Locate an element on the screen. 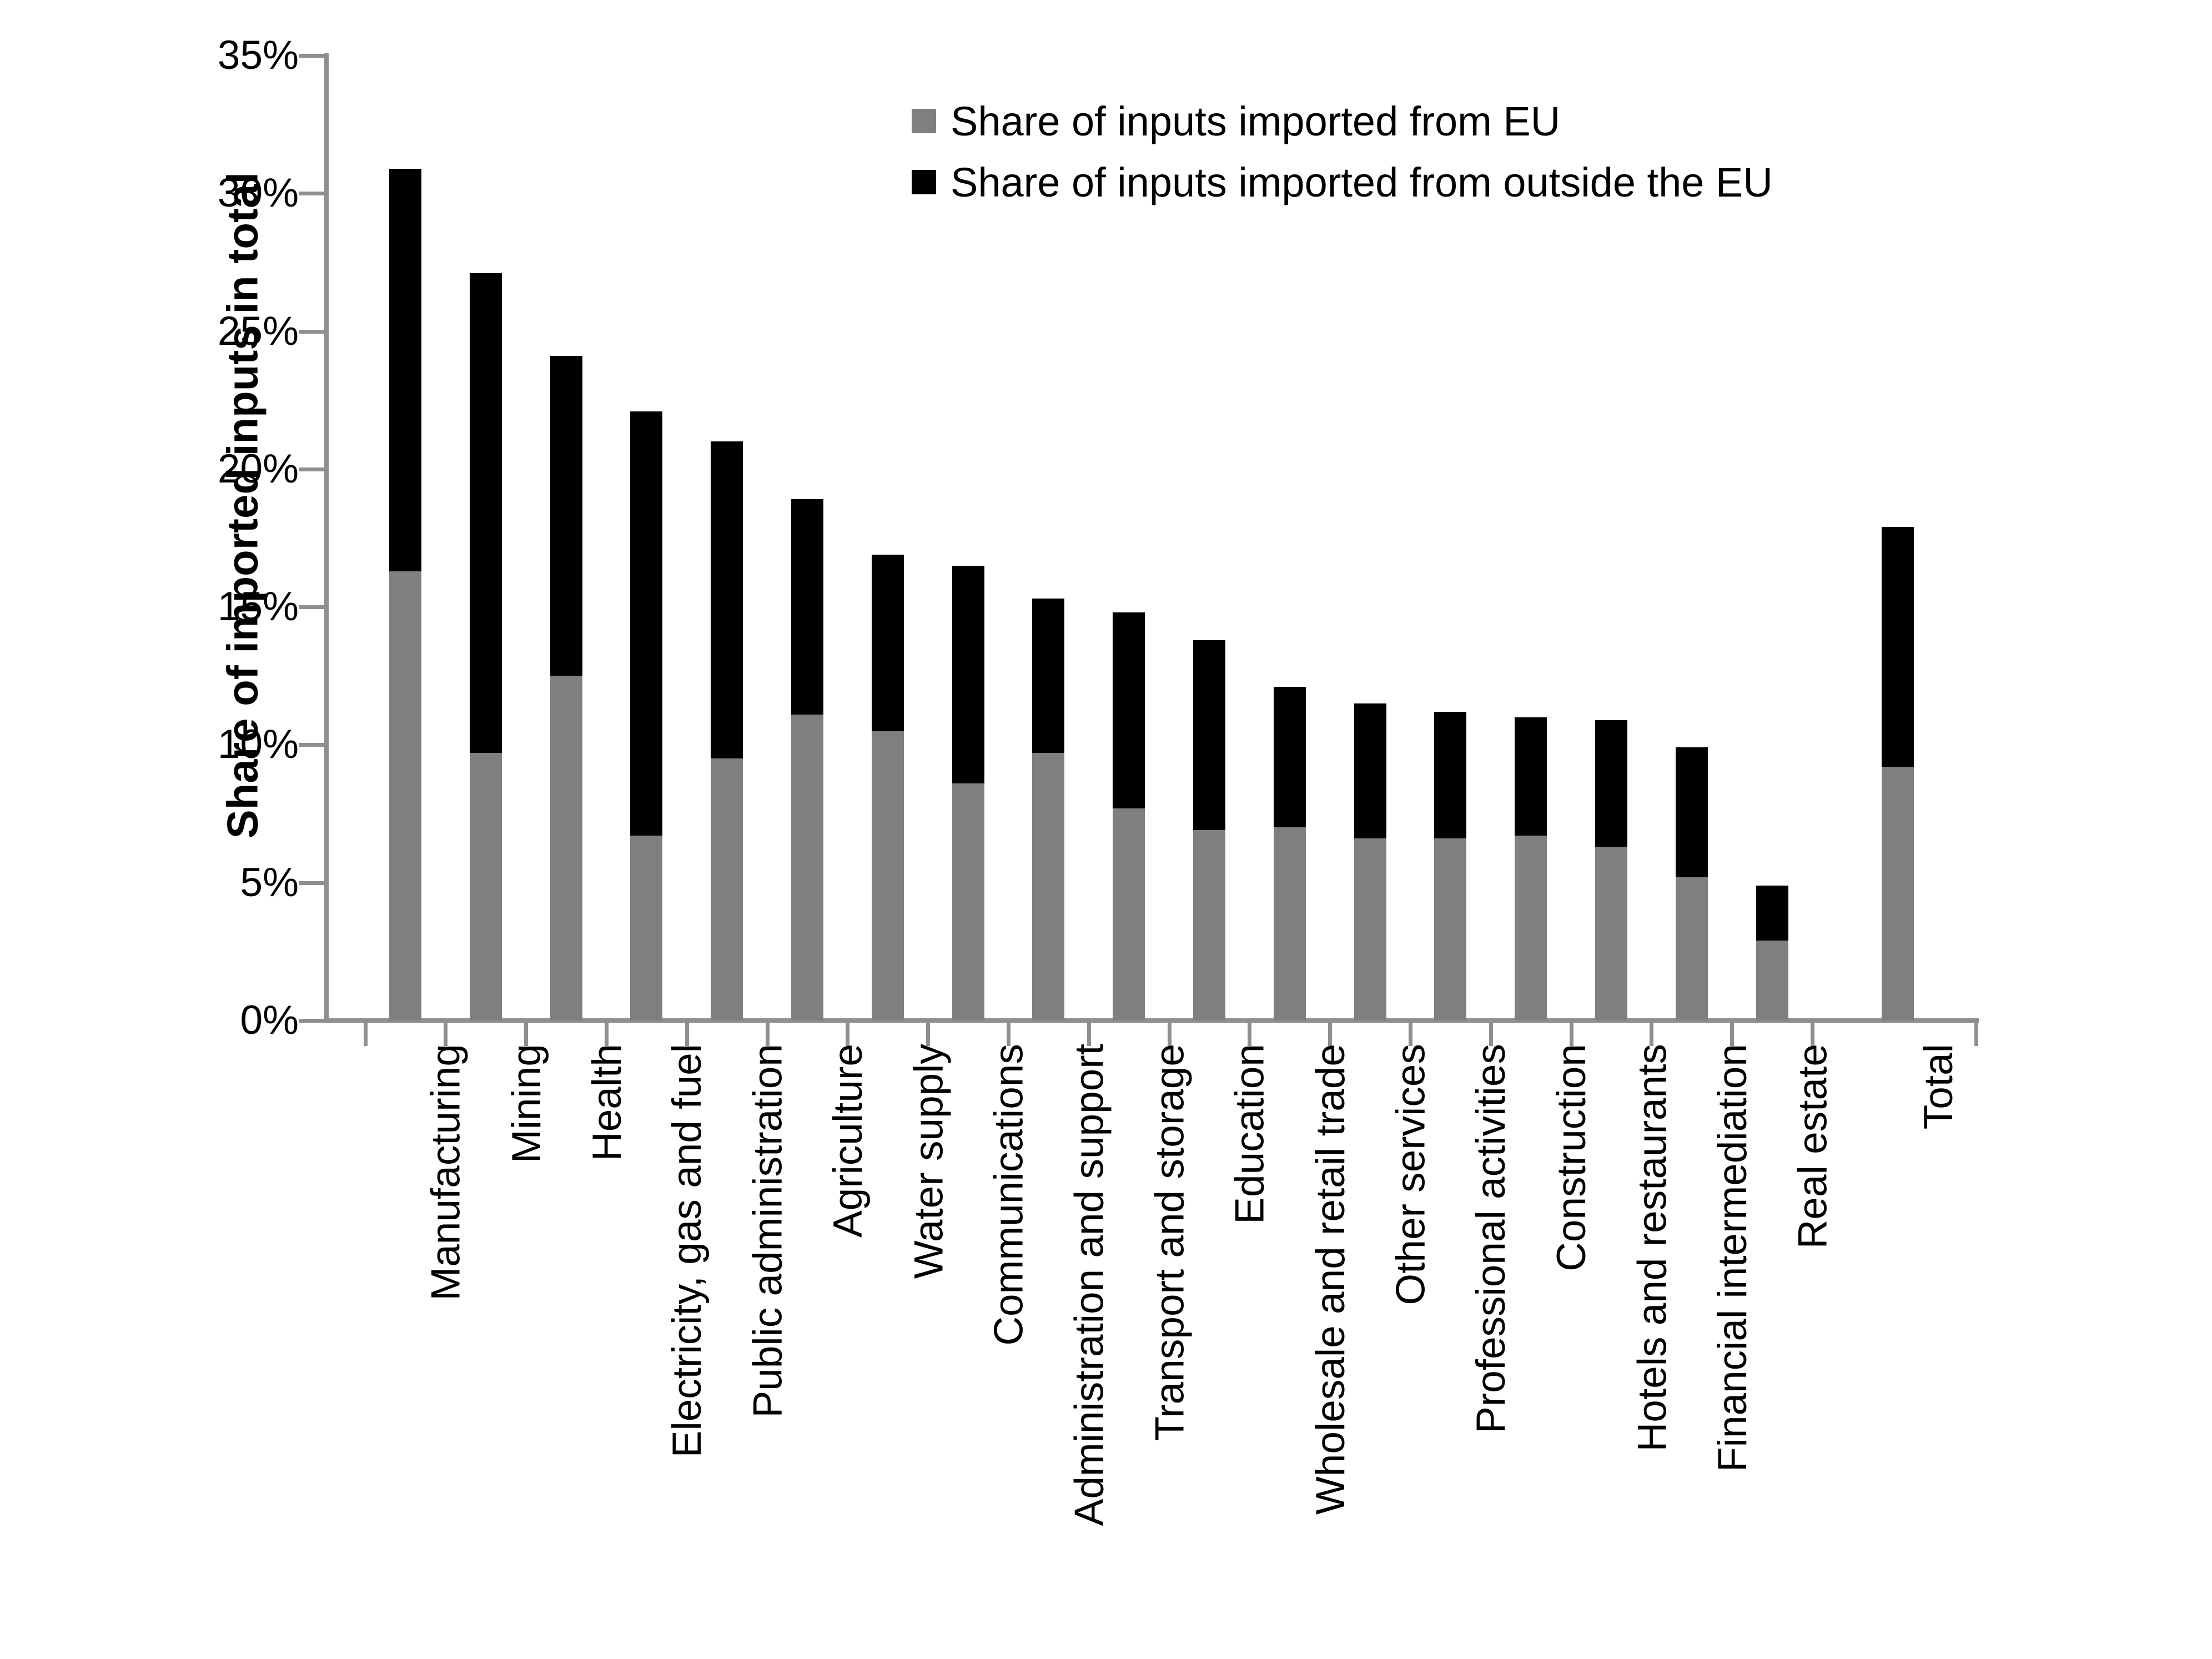 The image size is (2212, 1659). bar-segment-eu-professional-activities is located at coordinates (1450, 929).